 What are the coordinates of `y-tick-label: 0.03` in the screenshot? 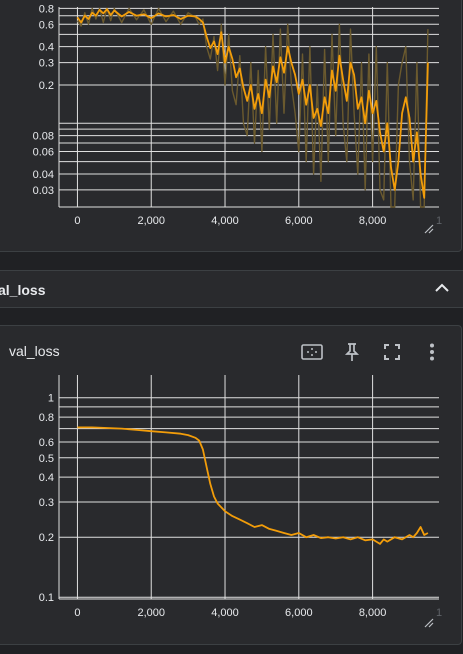 It's located at (43, 191).